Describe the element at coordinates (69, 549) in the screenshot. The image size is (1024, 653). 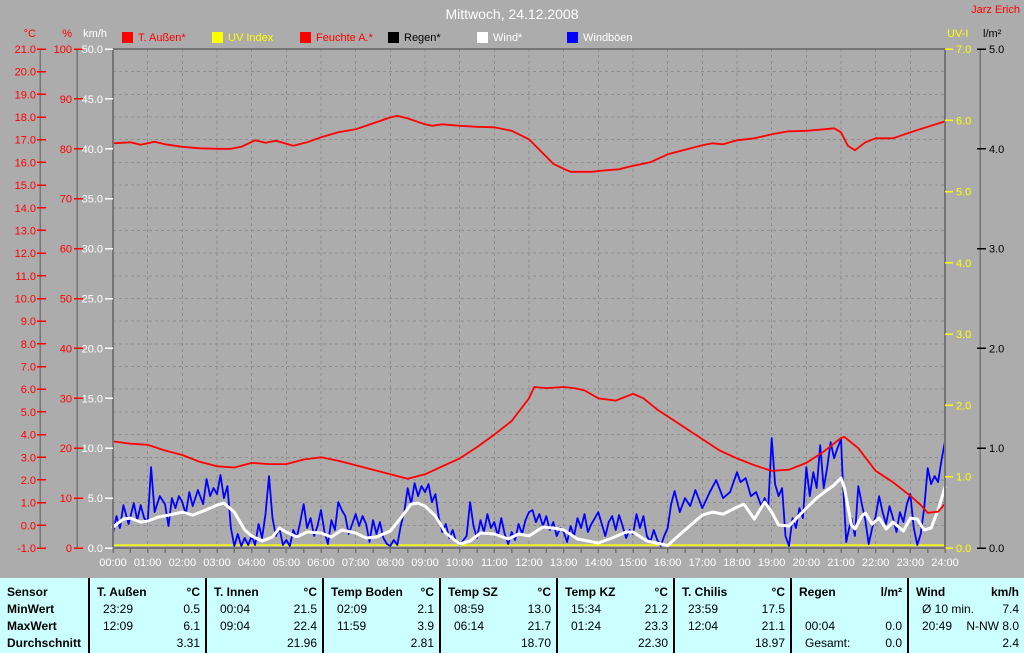
I see `axis-tick-label: 0` at that location.